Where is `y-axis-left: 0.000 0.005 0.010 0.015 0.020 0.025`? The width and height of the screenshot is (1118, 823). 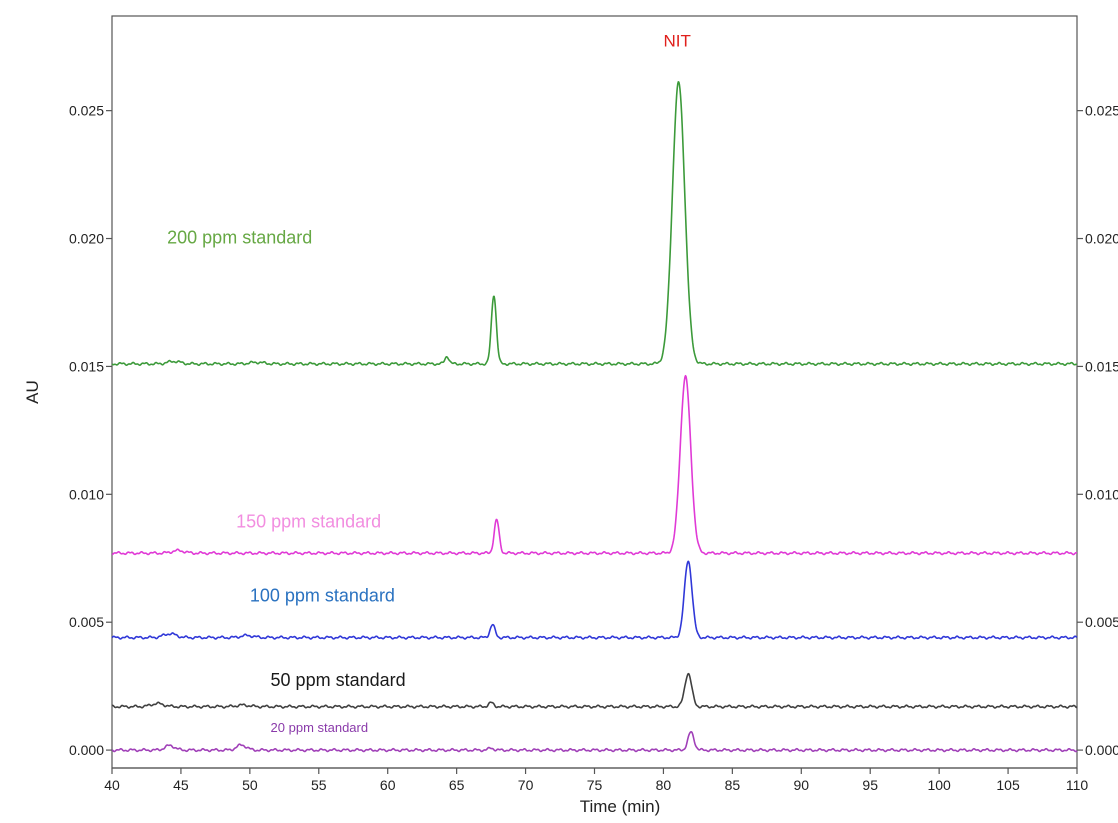
y-axis-left: 0.000 0.005 0.010 0.015 0.020 0.025 is located at coordinates (90, 430).